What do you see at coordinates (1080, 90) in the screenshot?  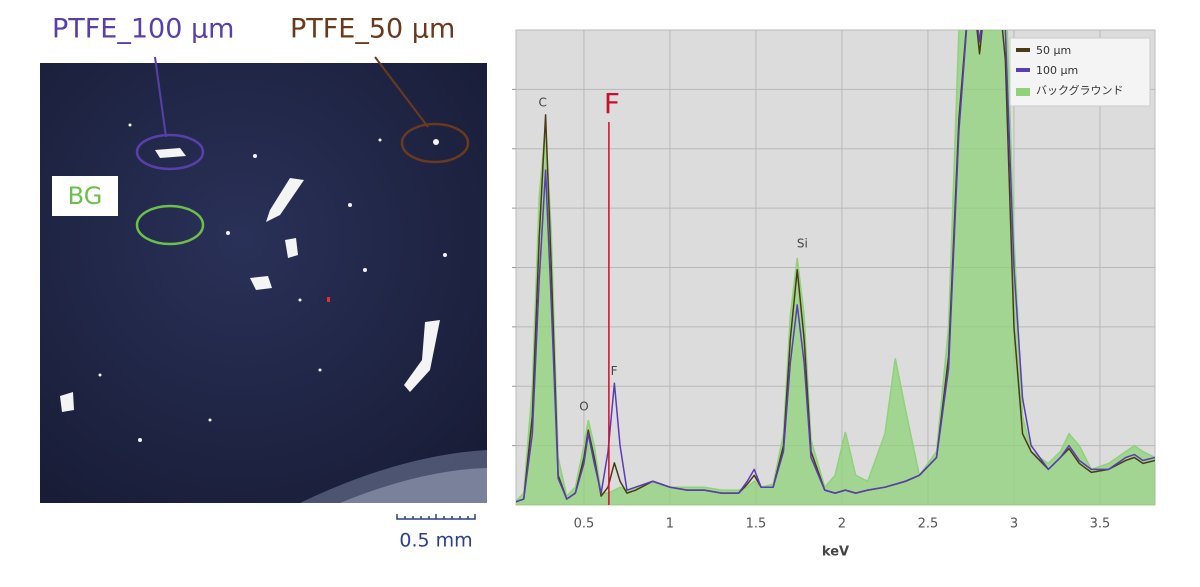 I see `legend-label: バックグラウンド` at bounding box center [1080, 90].